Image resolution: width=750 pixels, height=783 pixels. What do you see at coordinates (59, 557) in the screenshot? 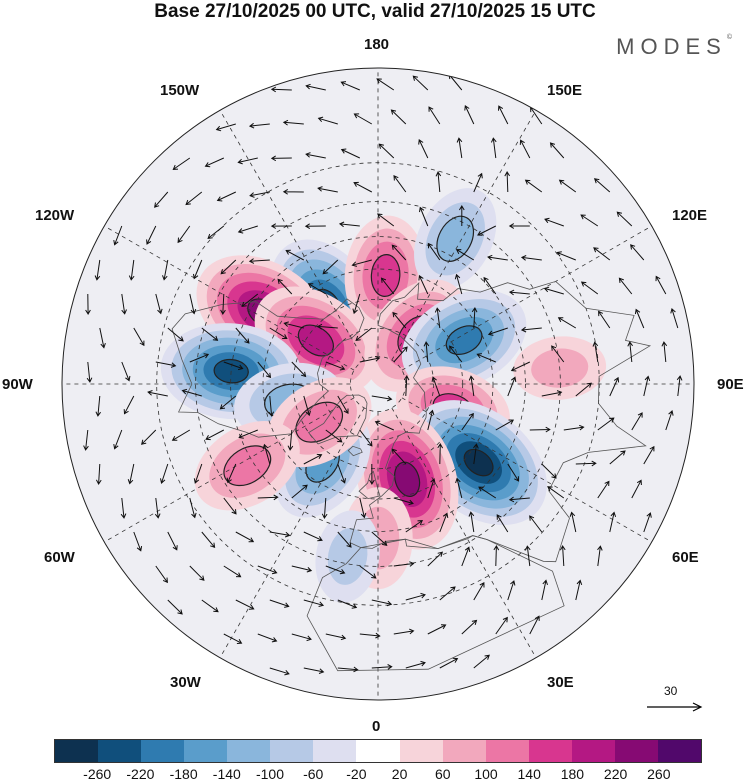
I see `lon-label-60w: 60W` at bounding box center [59, 557].